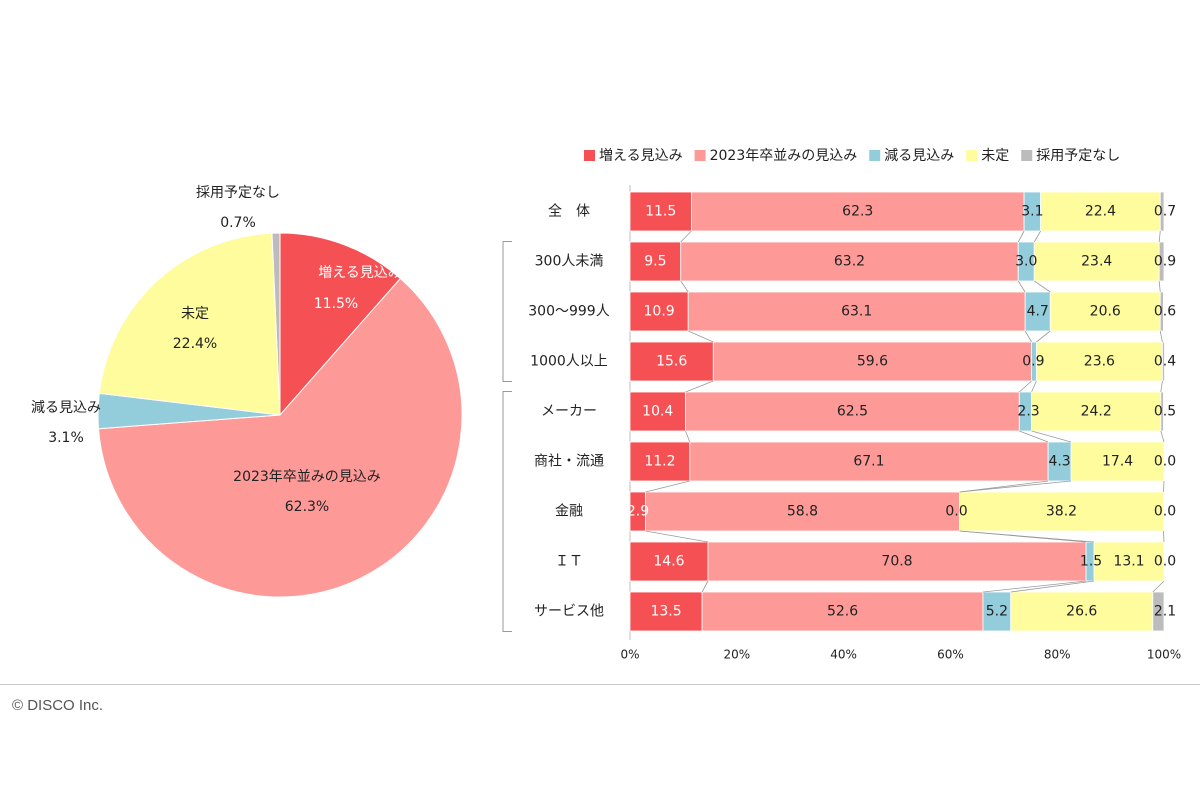  I want to click on bar-data-label: 23.4, so click(1096, 262).